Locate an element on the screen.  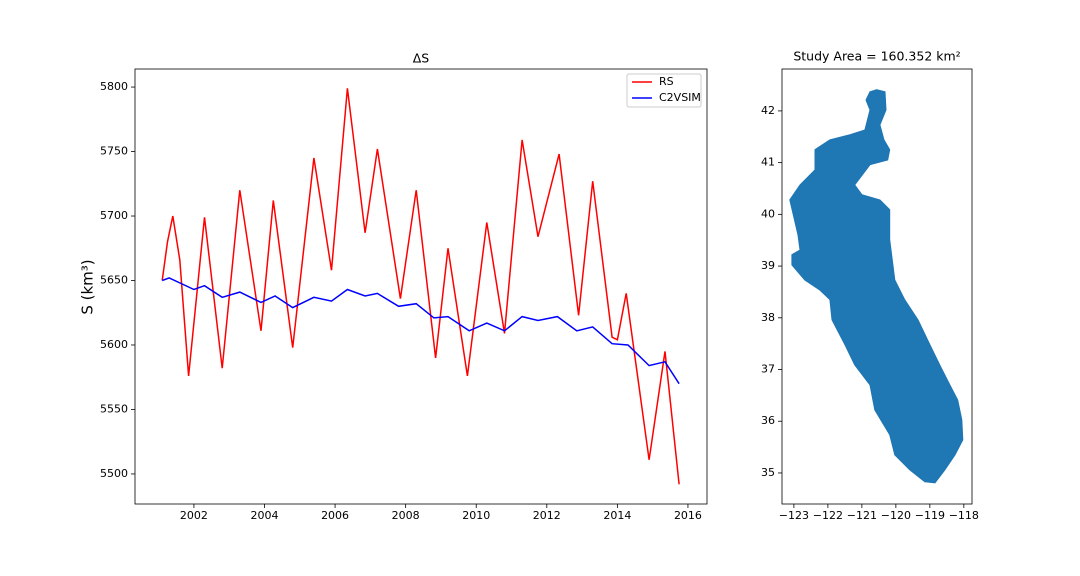
legend-label: RS is located at coordinates (666, 81).